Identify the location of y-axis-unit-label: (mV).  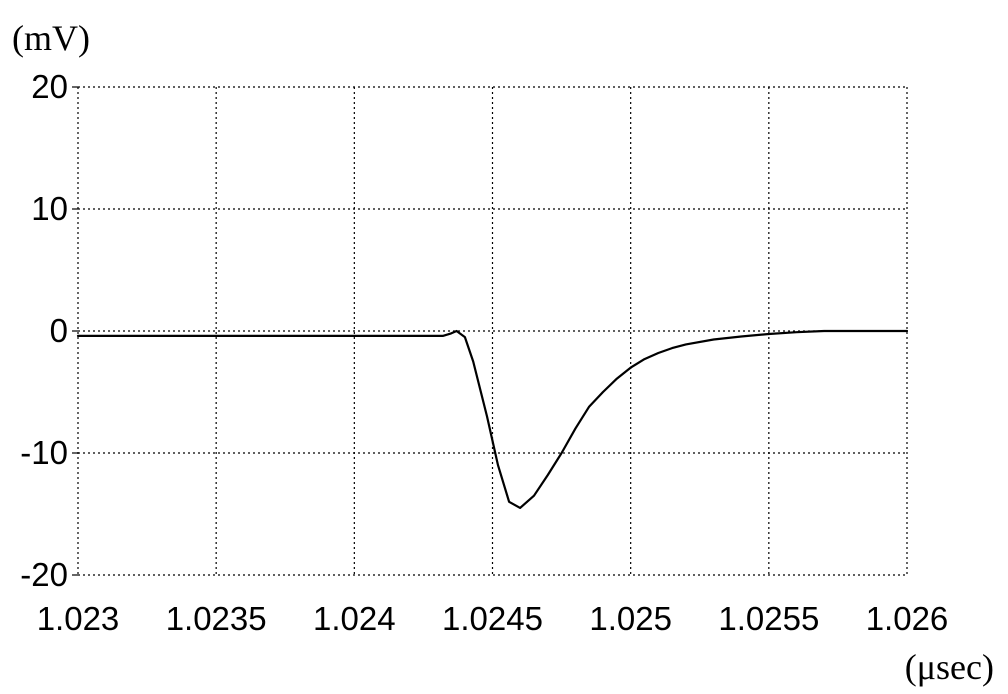
(51, 38).